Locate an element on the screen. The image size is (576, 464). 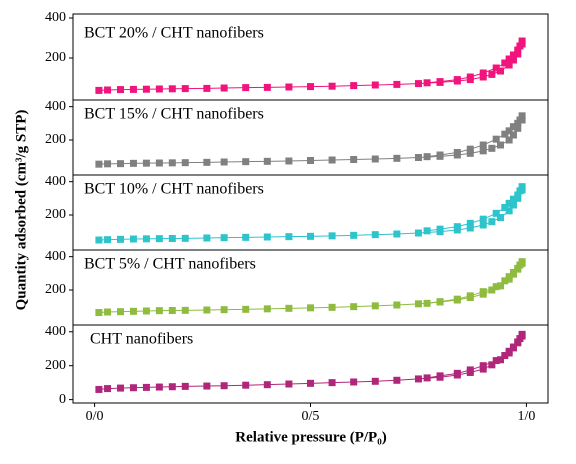
x-axis-title: Relative pressure (P/P₀) is located at coordinates (310, 437).